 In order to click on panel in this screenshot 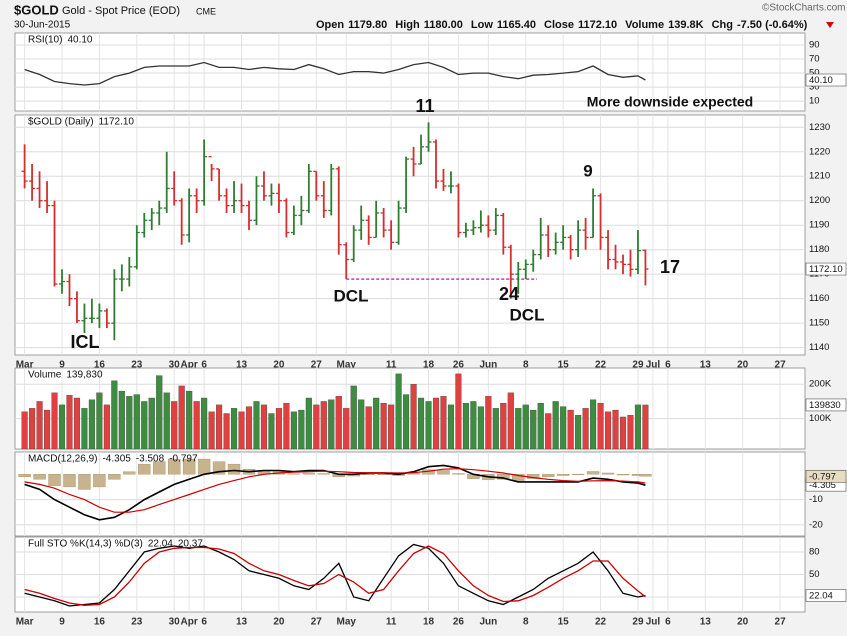, I will do `click(410, 408)`.